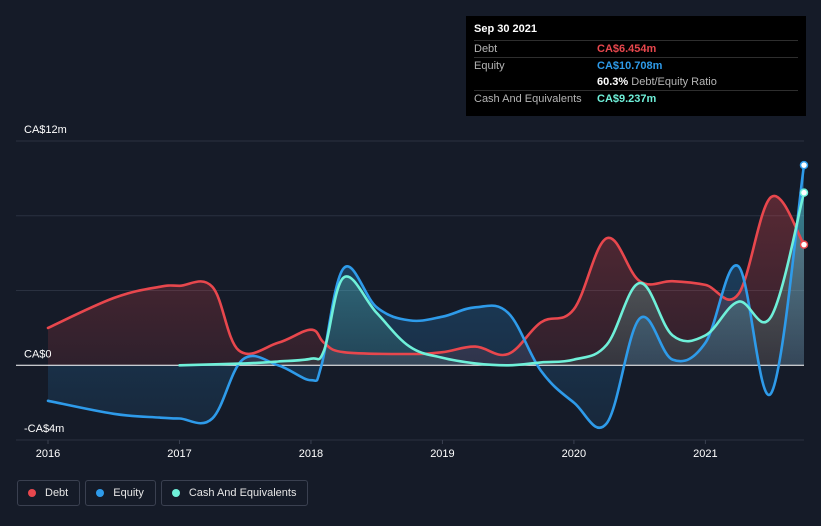  What do you see at coordinates (528, 99) in the screenshot?
I see `tooltip-cash-label: Cash And Equivalents` at bounding box center [528, 99].